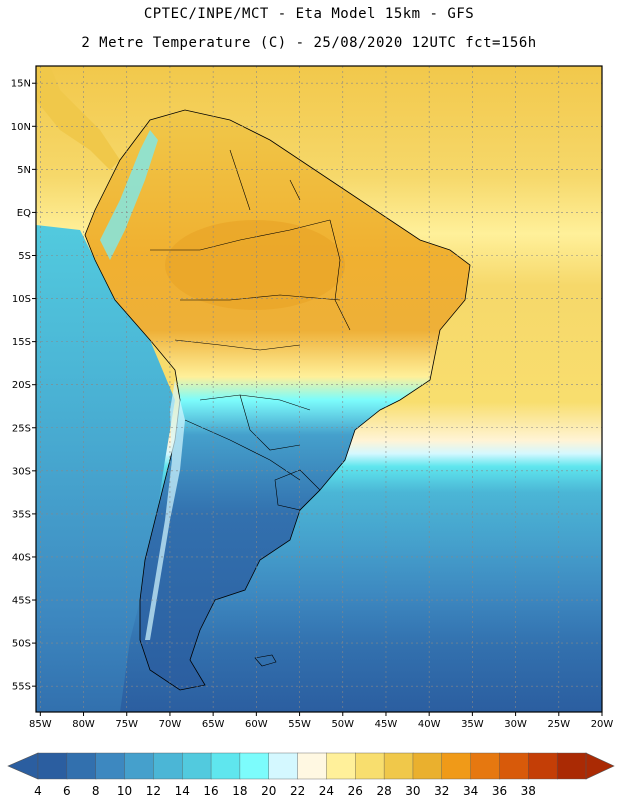 This screenshot has width=618, height=800. I want to click on latitude-label: 55S, so click(21, 687).